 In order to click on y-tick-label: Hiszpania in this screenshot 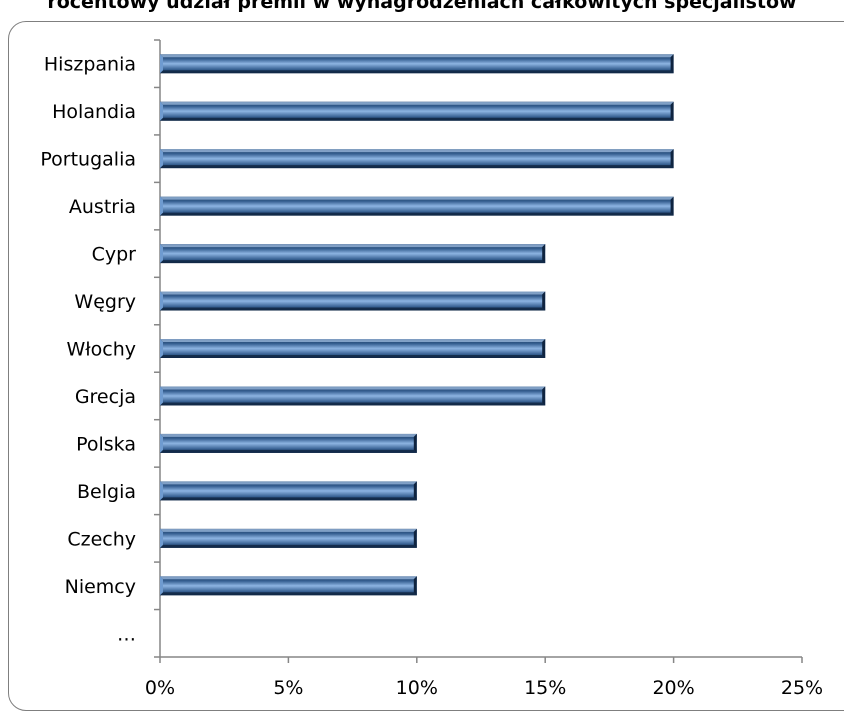, I will do `click(90, 65)`.